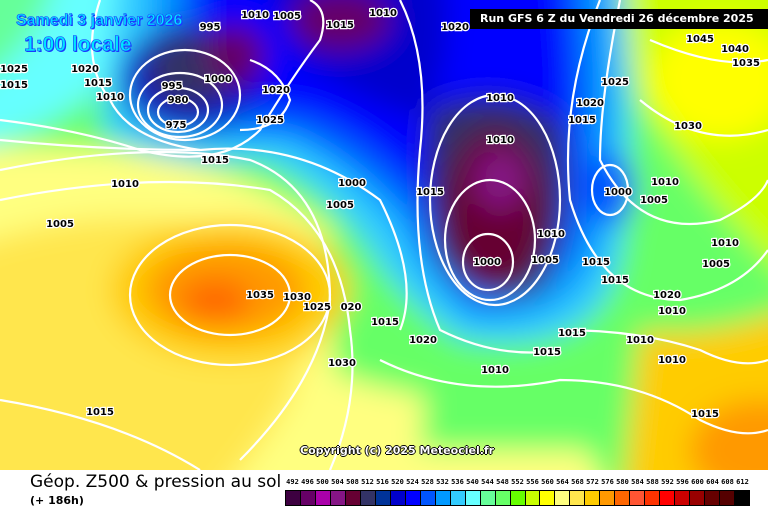 This screenshot has width=768, height=512. I want to click on scale-label: 540, so click(472, 482).